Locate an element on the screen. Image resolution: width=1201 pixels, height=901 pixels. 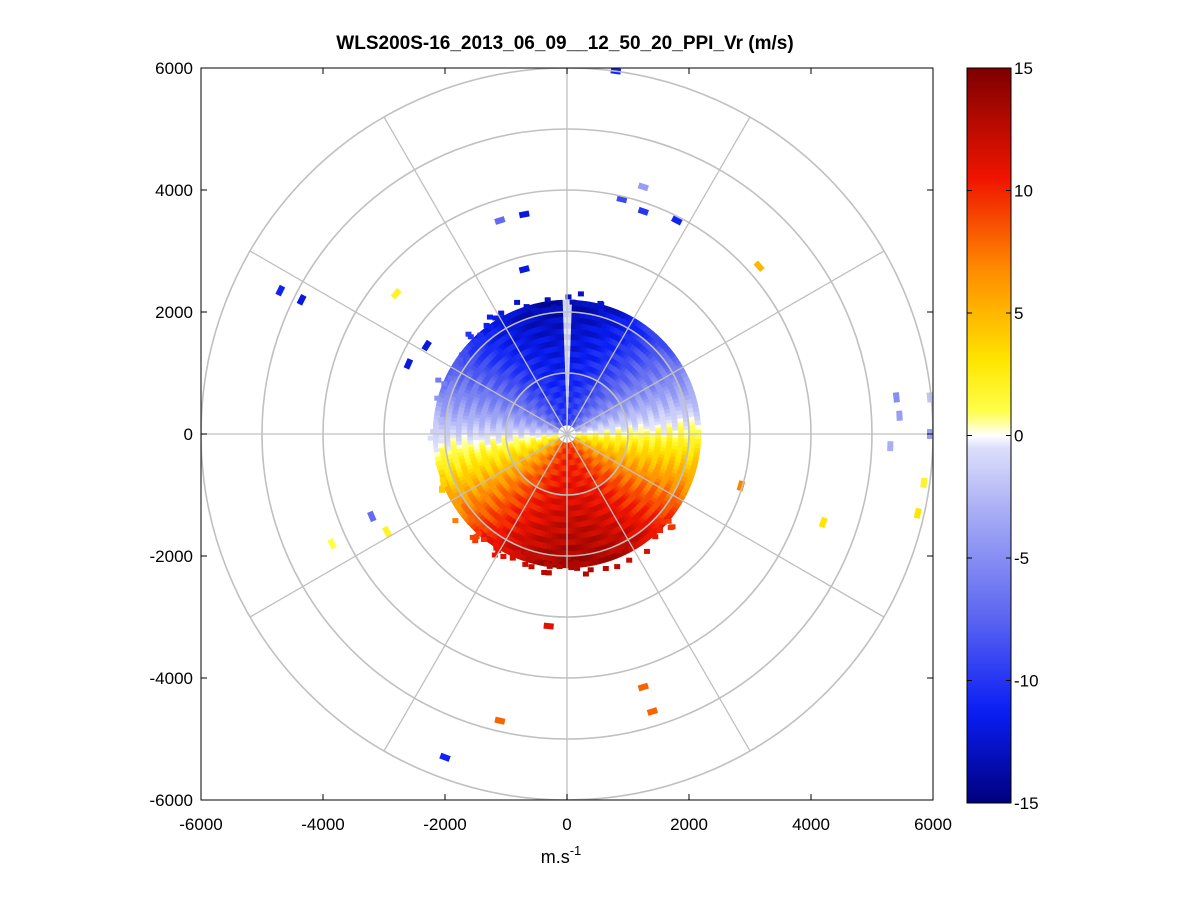
x-axis-label-base: m.s is located at coordinates (555, 857).